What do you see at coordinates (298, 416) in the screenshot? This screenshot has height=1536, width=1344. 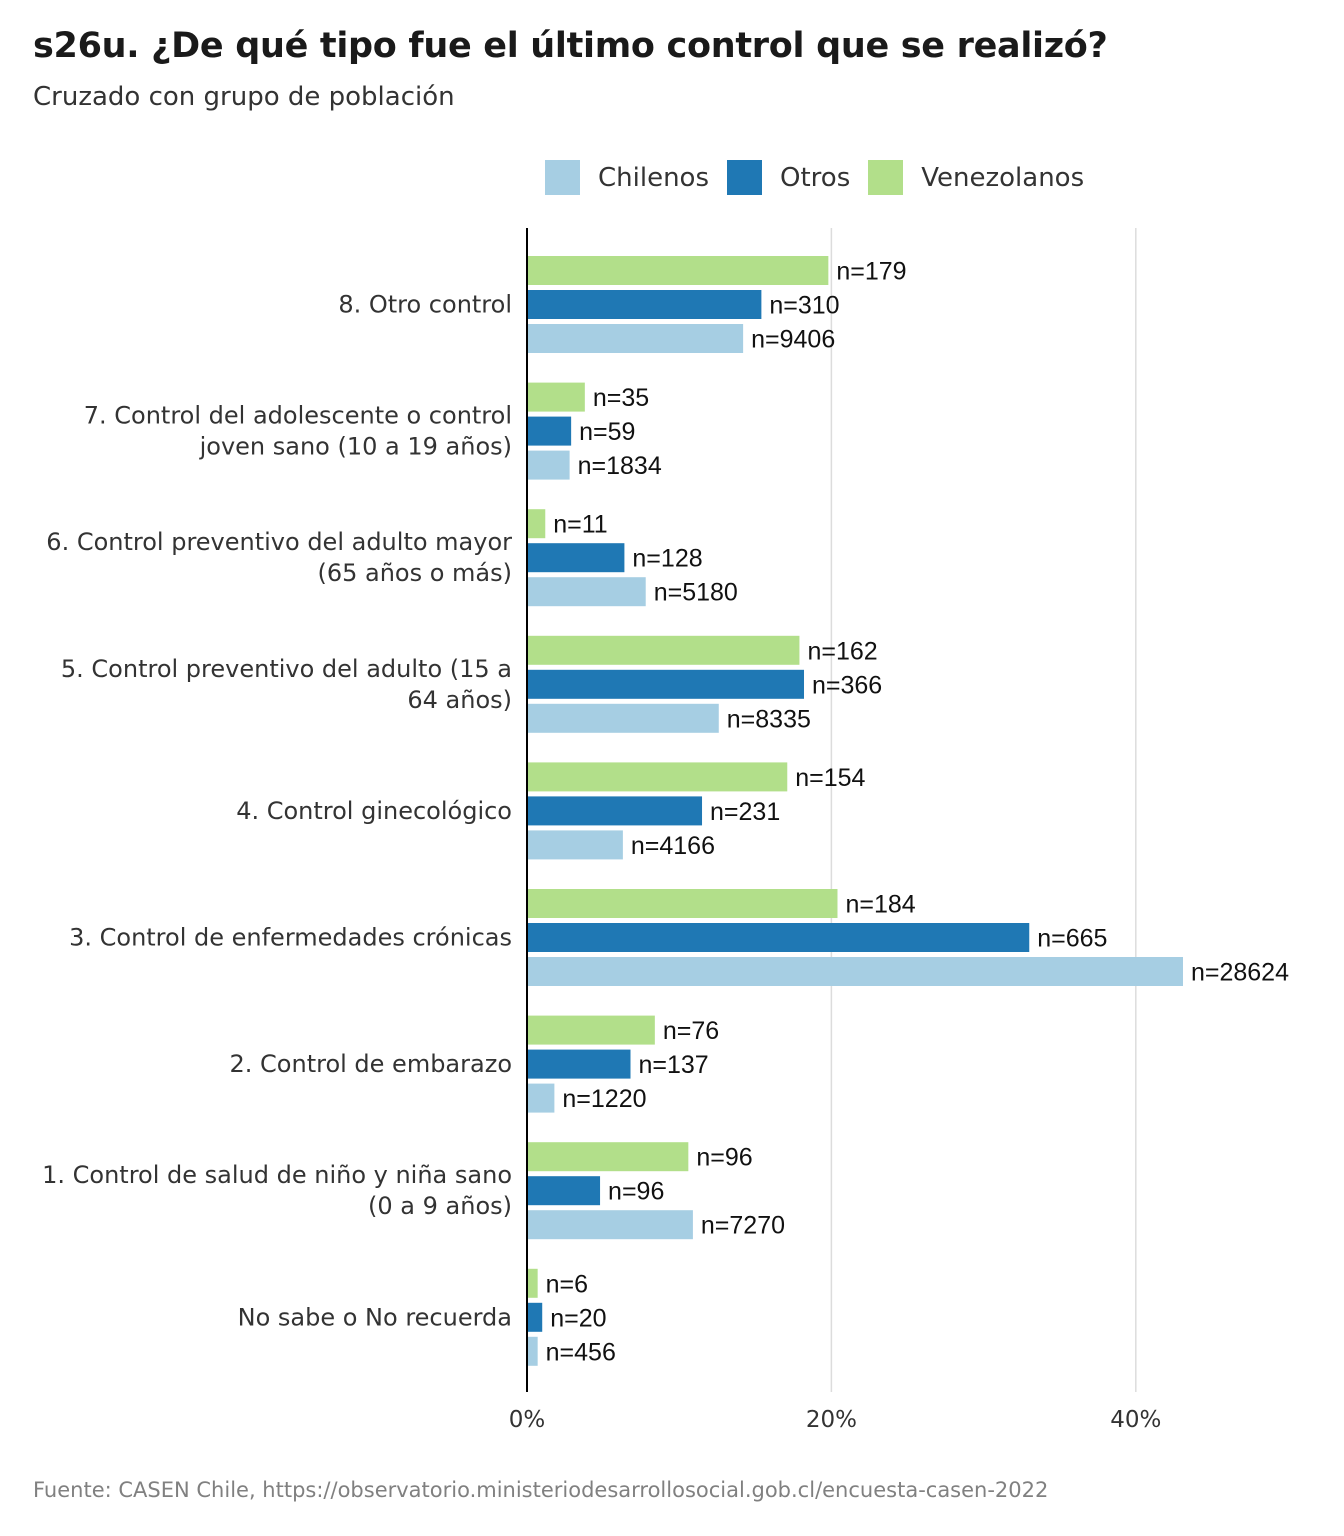 I see `category-label-1-line-0: 7. Control del adolescente o control` at bounding box center [298, 416].